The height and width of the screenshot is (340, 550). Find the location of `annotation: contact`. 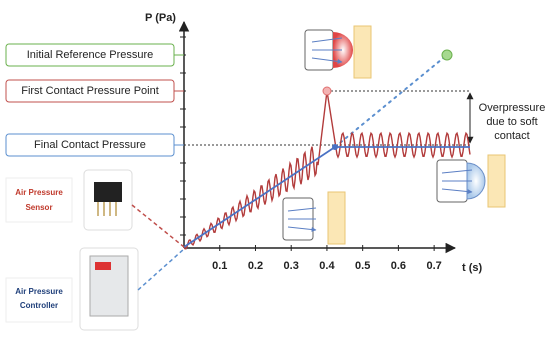

annotation: contact is located at coordinates (511, 136).